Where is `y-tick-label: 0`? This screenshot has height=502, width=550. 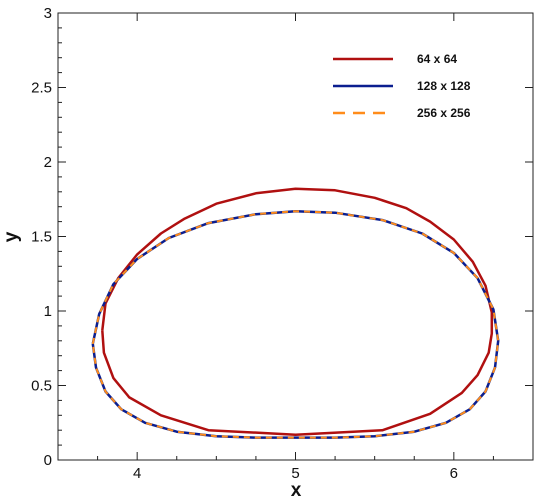 y-tick-label: 0 is located at coordinates (48, 460).